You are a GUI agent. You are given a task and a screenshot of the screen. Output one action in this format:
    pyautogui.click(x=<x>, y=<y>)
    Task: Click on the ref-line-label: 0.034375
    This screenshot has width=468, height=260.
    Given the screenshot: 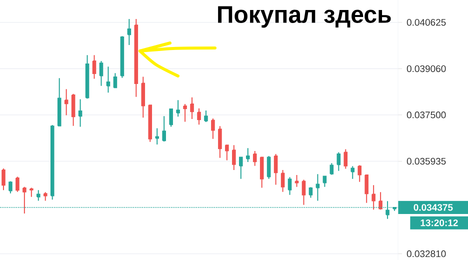 What is the action you would take?
    pyautogui.click(x=433, y=207)
    